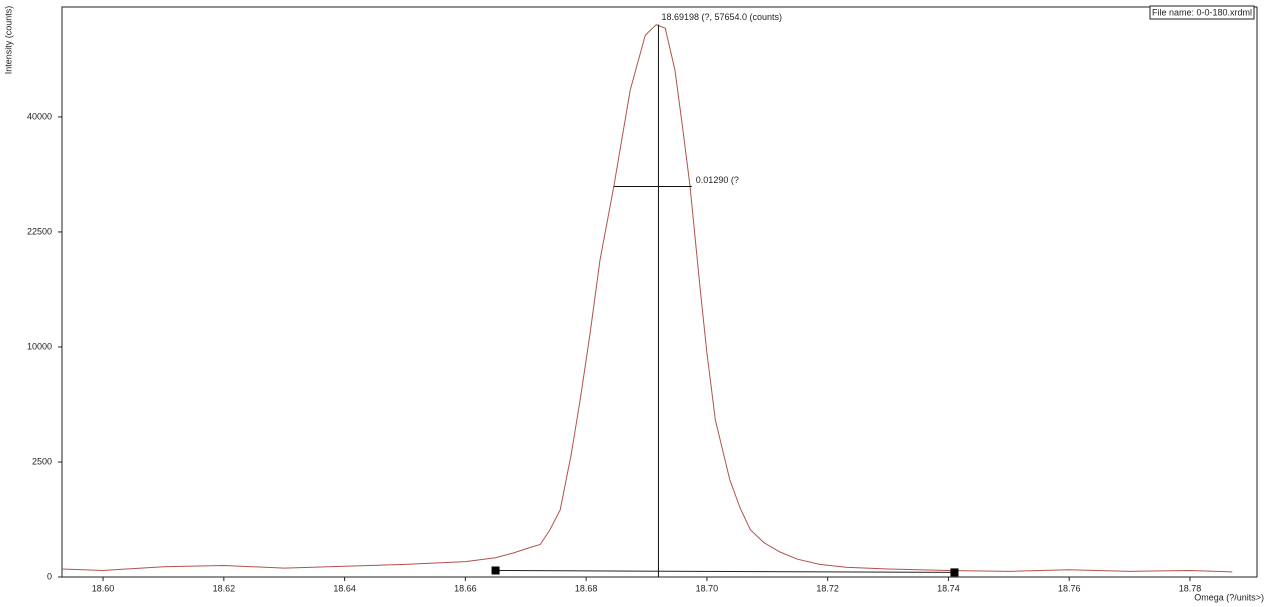  I want to click on y-tick-label: 22500, so click(39, 231).